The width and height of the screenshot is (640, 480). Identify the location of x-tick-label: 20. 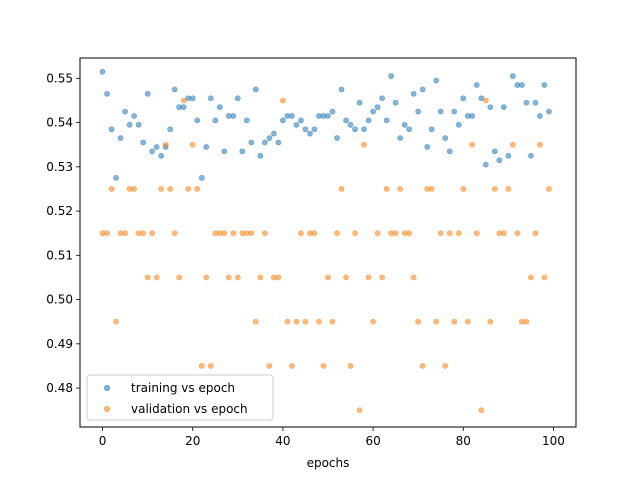
(192, 441).